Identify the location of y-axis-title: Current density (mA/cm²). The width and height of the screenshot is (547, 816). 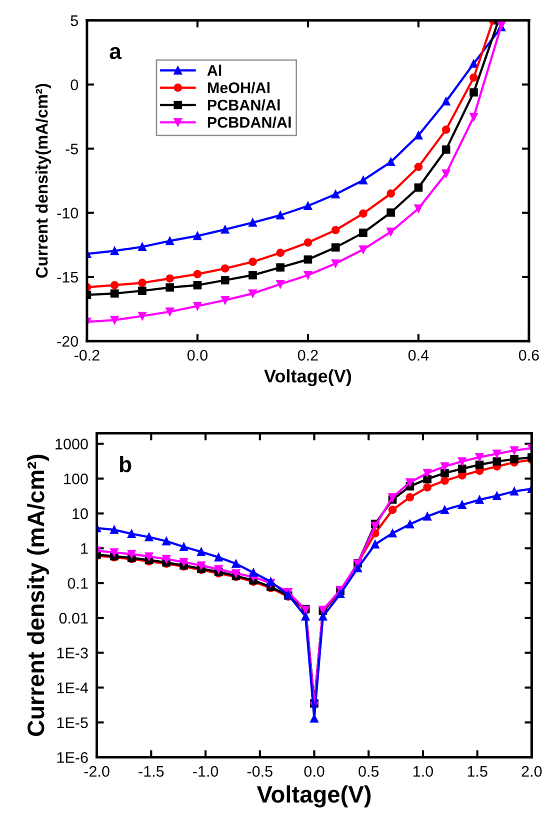
(37, 595).